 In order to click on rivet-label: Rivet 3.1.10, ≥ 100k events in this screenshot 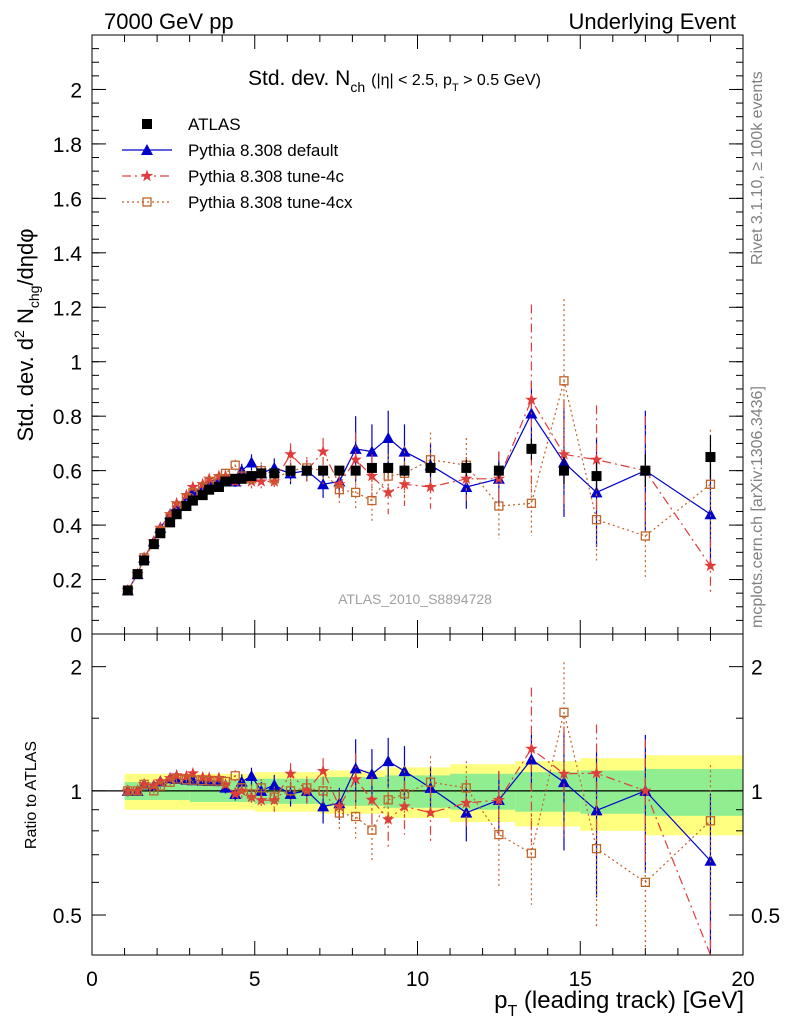, I will do `click(757, 168)`.